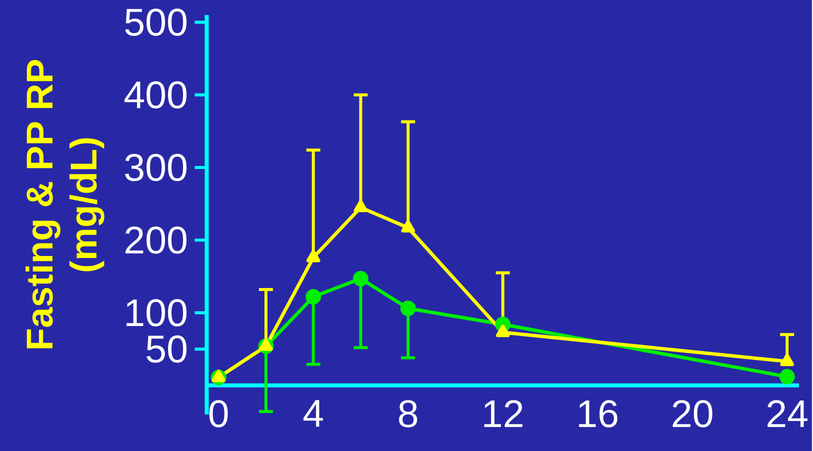  I want to click on x-tick-label: 0, so click(218, 414).